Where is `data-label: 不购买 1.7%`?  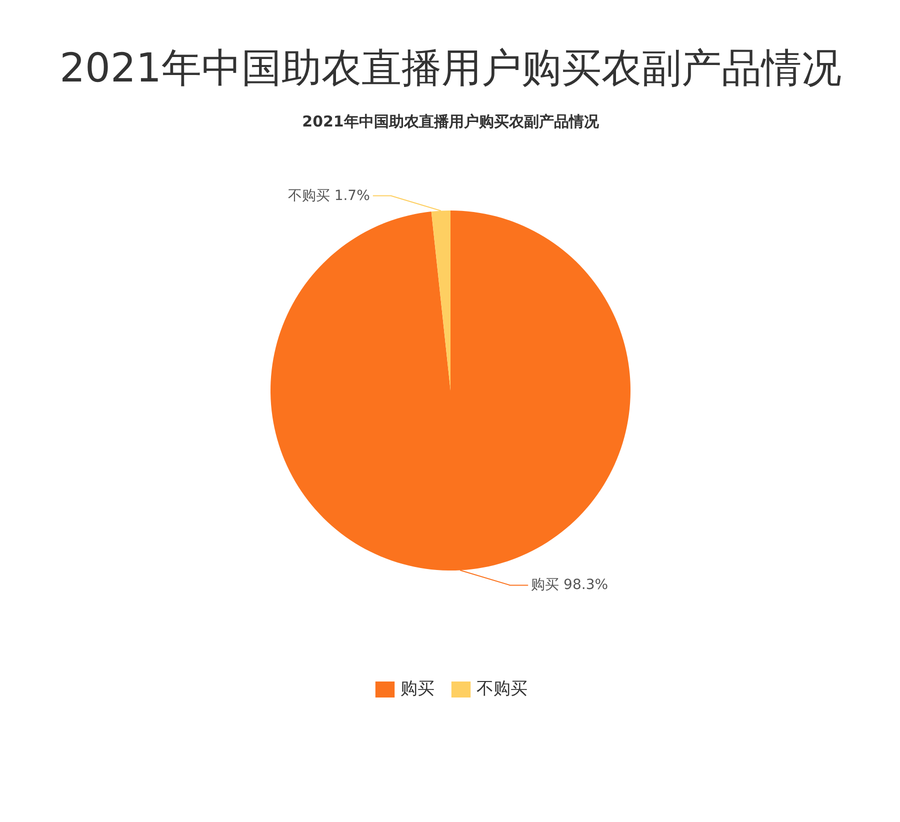
data-label: 不购买 1.7% is located at coordinates (329, 196).